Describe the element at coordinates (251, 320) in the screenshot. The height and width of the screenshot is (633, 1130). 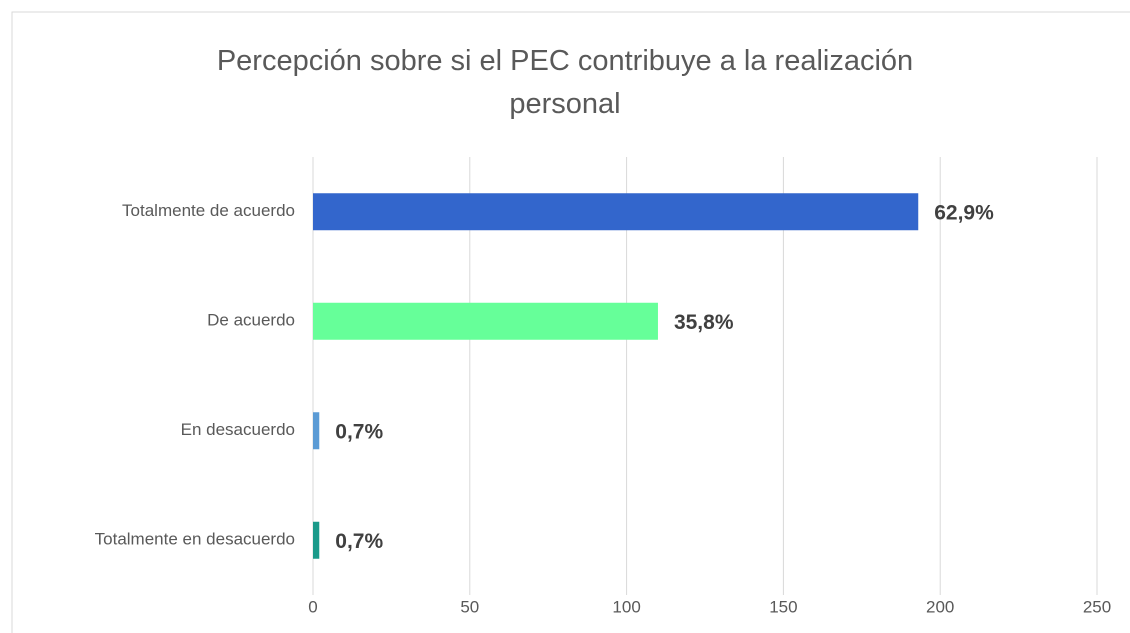
I see `y-tick-label: De acuerdo` at that location.